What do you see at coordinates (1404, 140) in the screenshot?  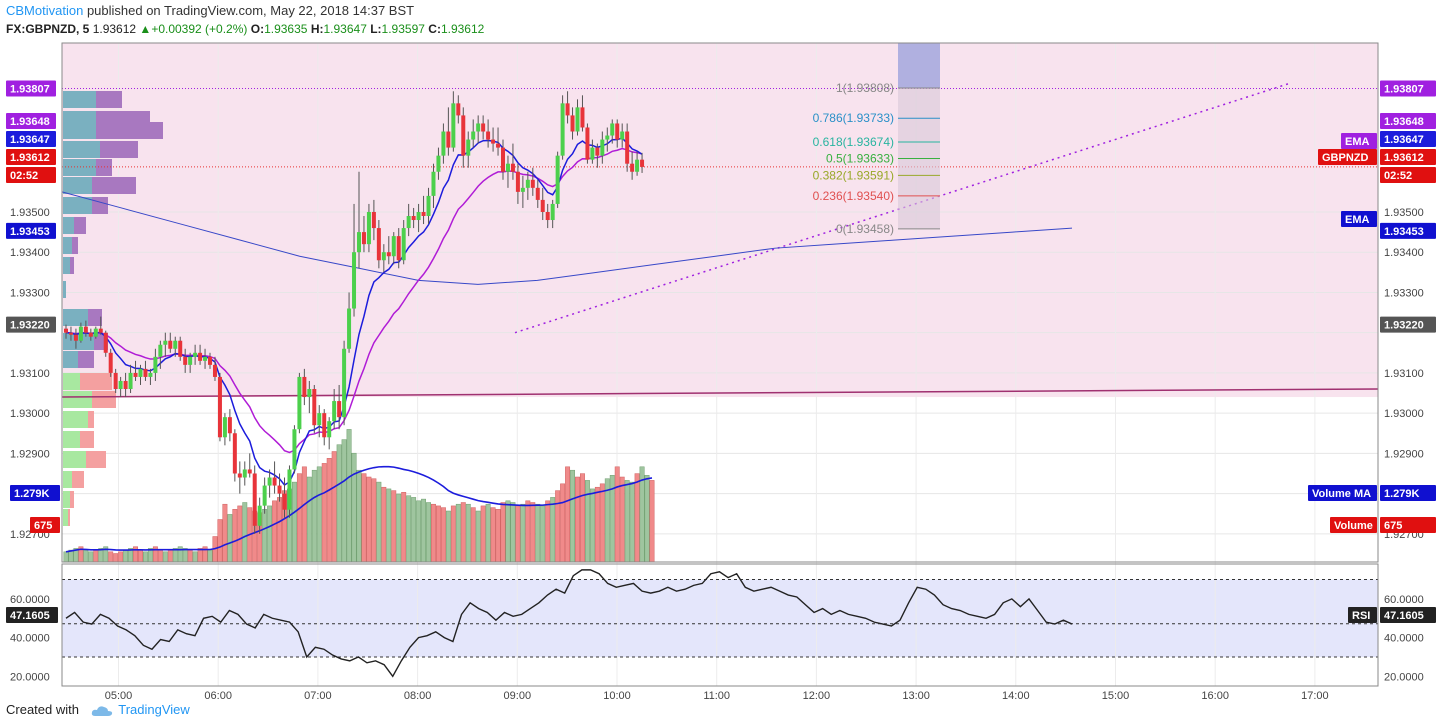 I see `price-axis-badge: 1.93647` at bounding box center [1404, 140].